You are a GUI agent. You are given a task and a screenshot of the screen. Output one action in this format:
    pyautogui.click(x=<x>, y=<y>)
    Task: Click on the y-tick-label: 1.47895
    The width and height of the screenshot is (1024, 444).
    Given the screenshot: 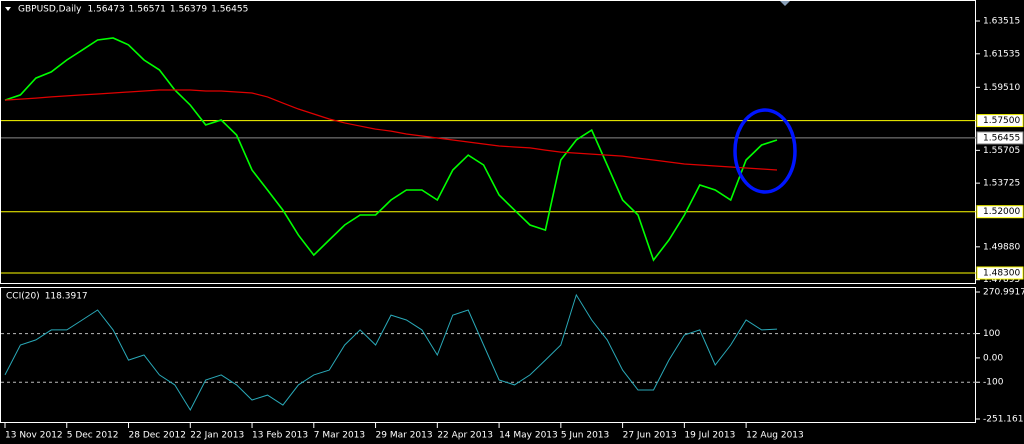 What is the action you would take?
    pyautogui.click(x=1001, y=280)
    